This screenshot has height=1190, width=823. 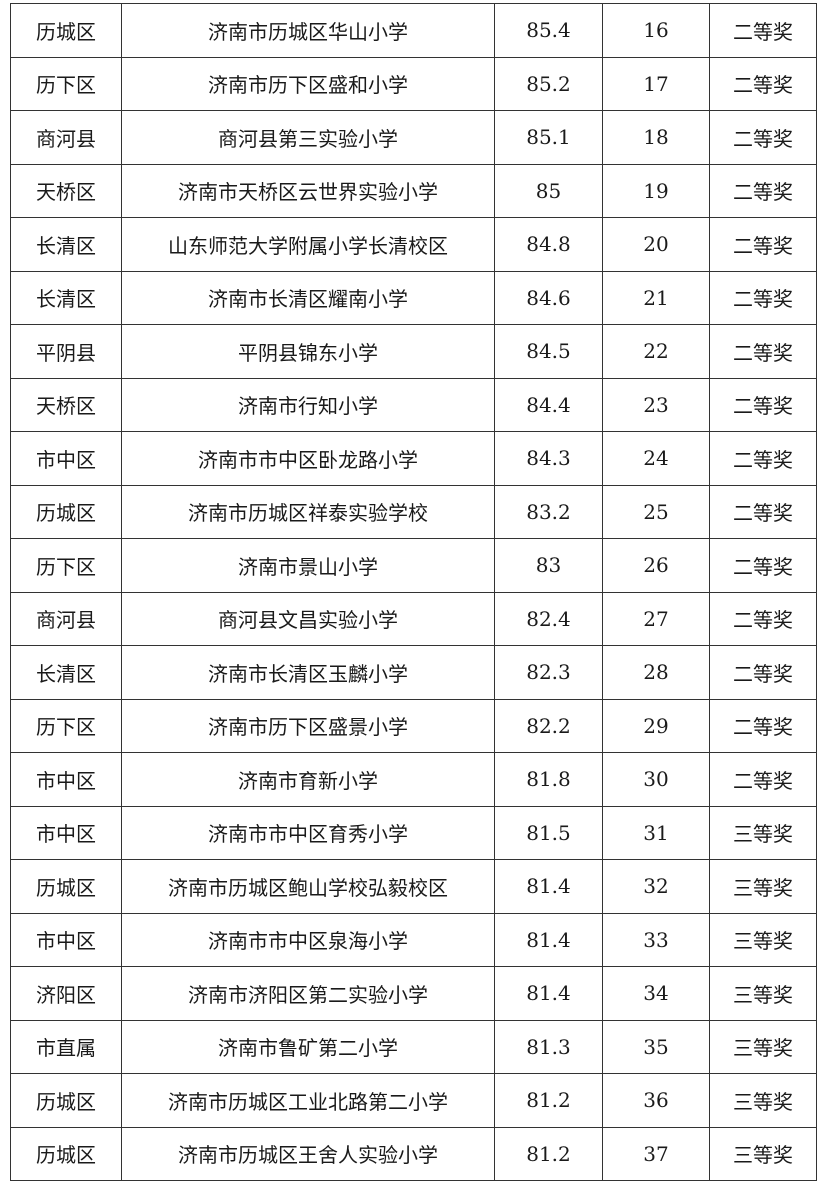 I want to click on cell-score: 84.3, so click(x=548, y=458).